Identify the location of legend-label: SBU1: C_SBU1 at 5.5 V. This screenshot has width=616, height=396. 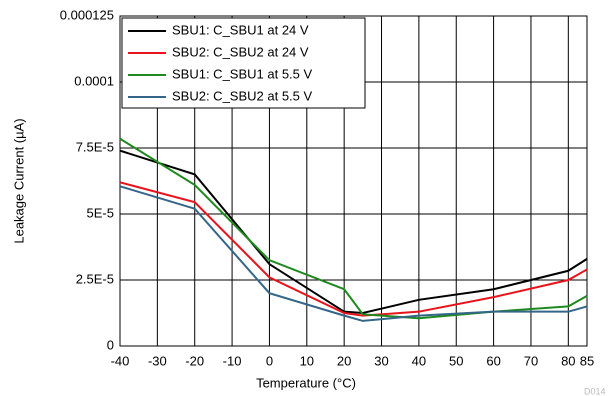
(242, 73).